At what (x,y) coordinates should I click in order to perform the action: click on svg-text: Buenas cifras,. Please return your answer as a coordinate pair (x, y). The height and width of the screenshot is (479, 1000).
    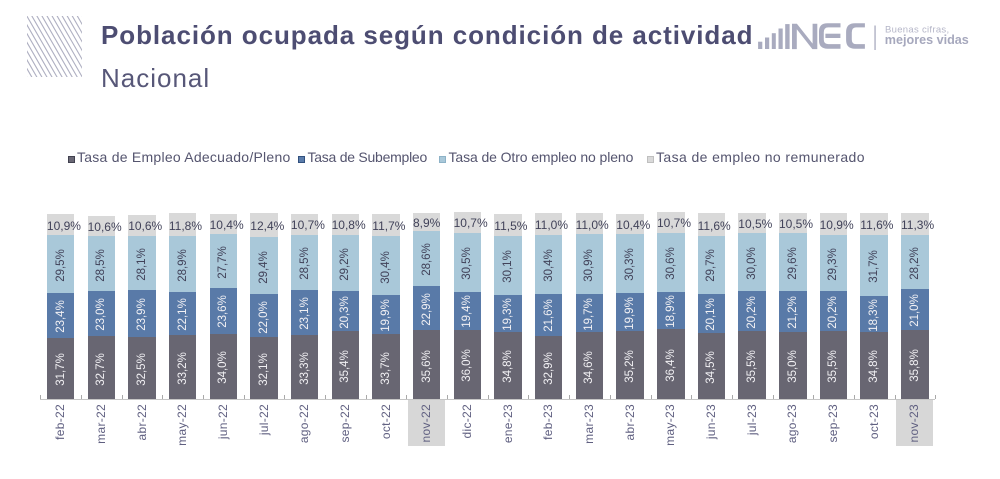
    Looking at the image, I should click on (917, 30).